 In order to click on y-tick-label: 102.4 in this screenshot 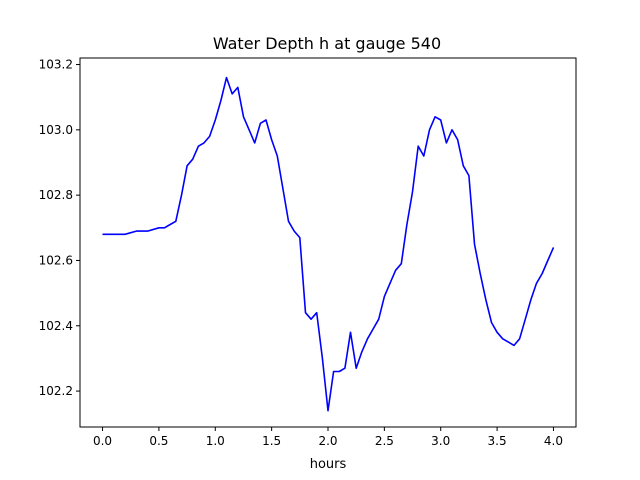, I will do `click(56, 326)`.